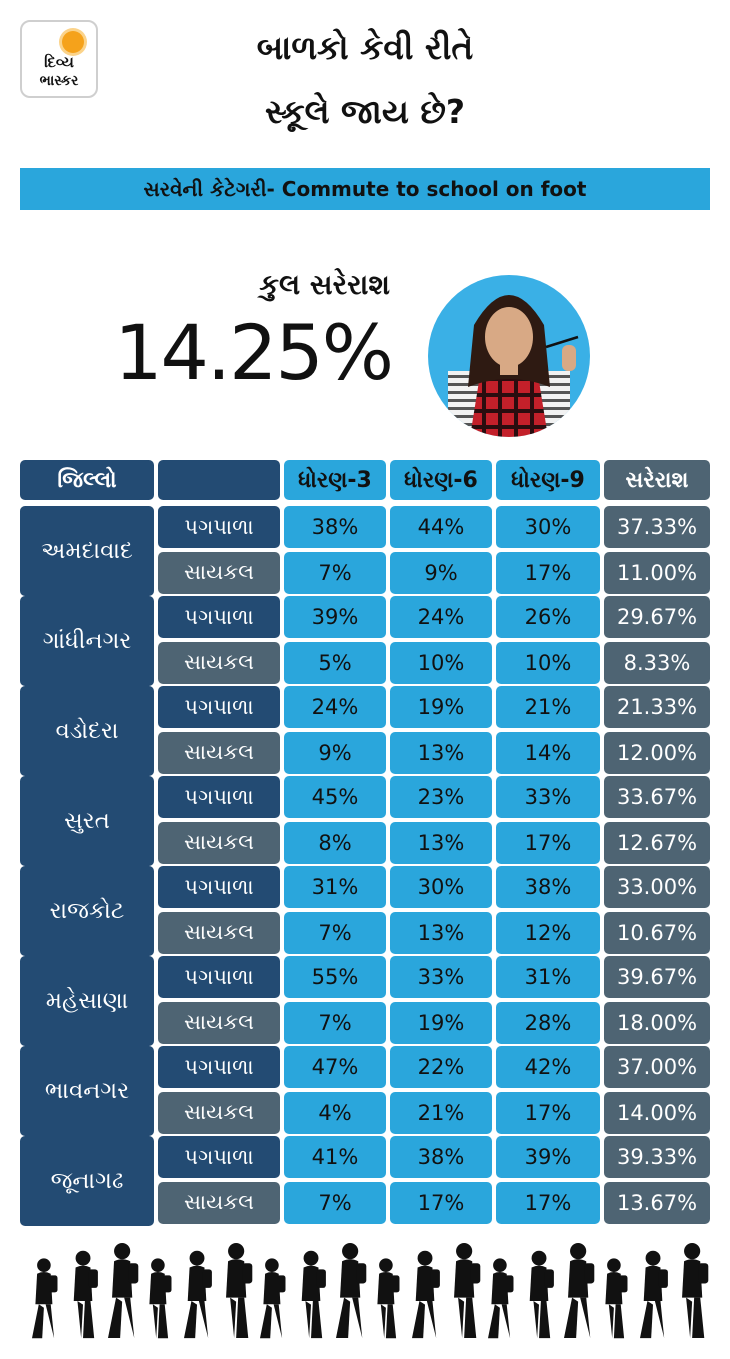  What do you see at coordinates (657, 1022) in the screenshot?
I see `average-cell: 18.00%` at bounding box center [657, 1022].